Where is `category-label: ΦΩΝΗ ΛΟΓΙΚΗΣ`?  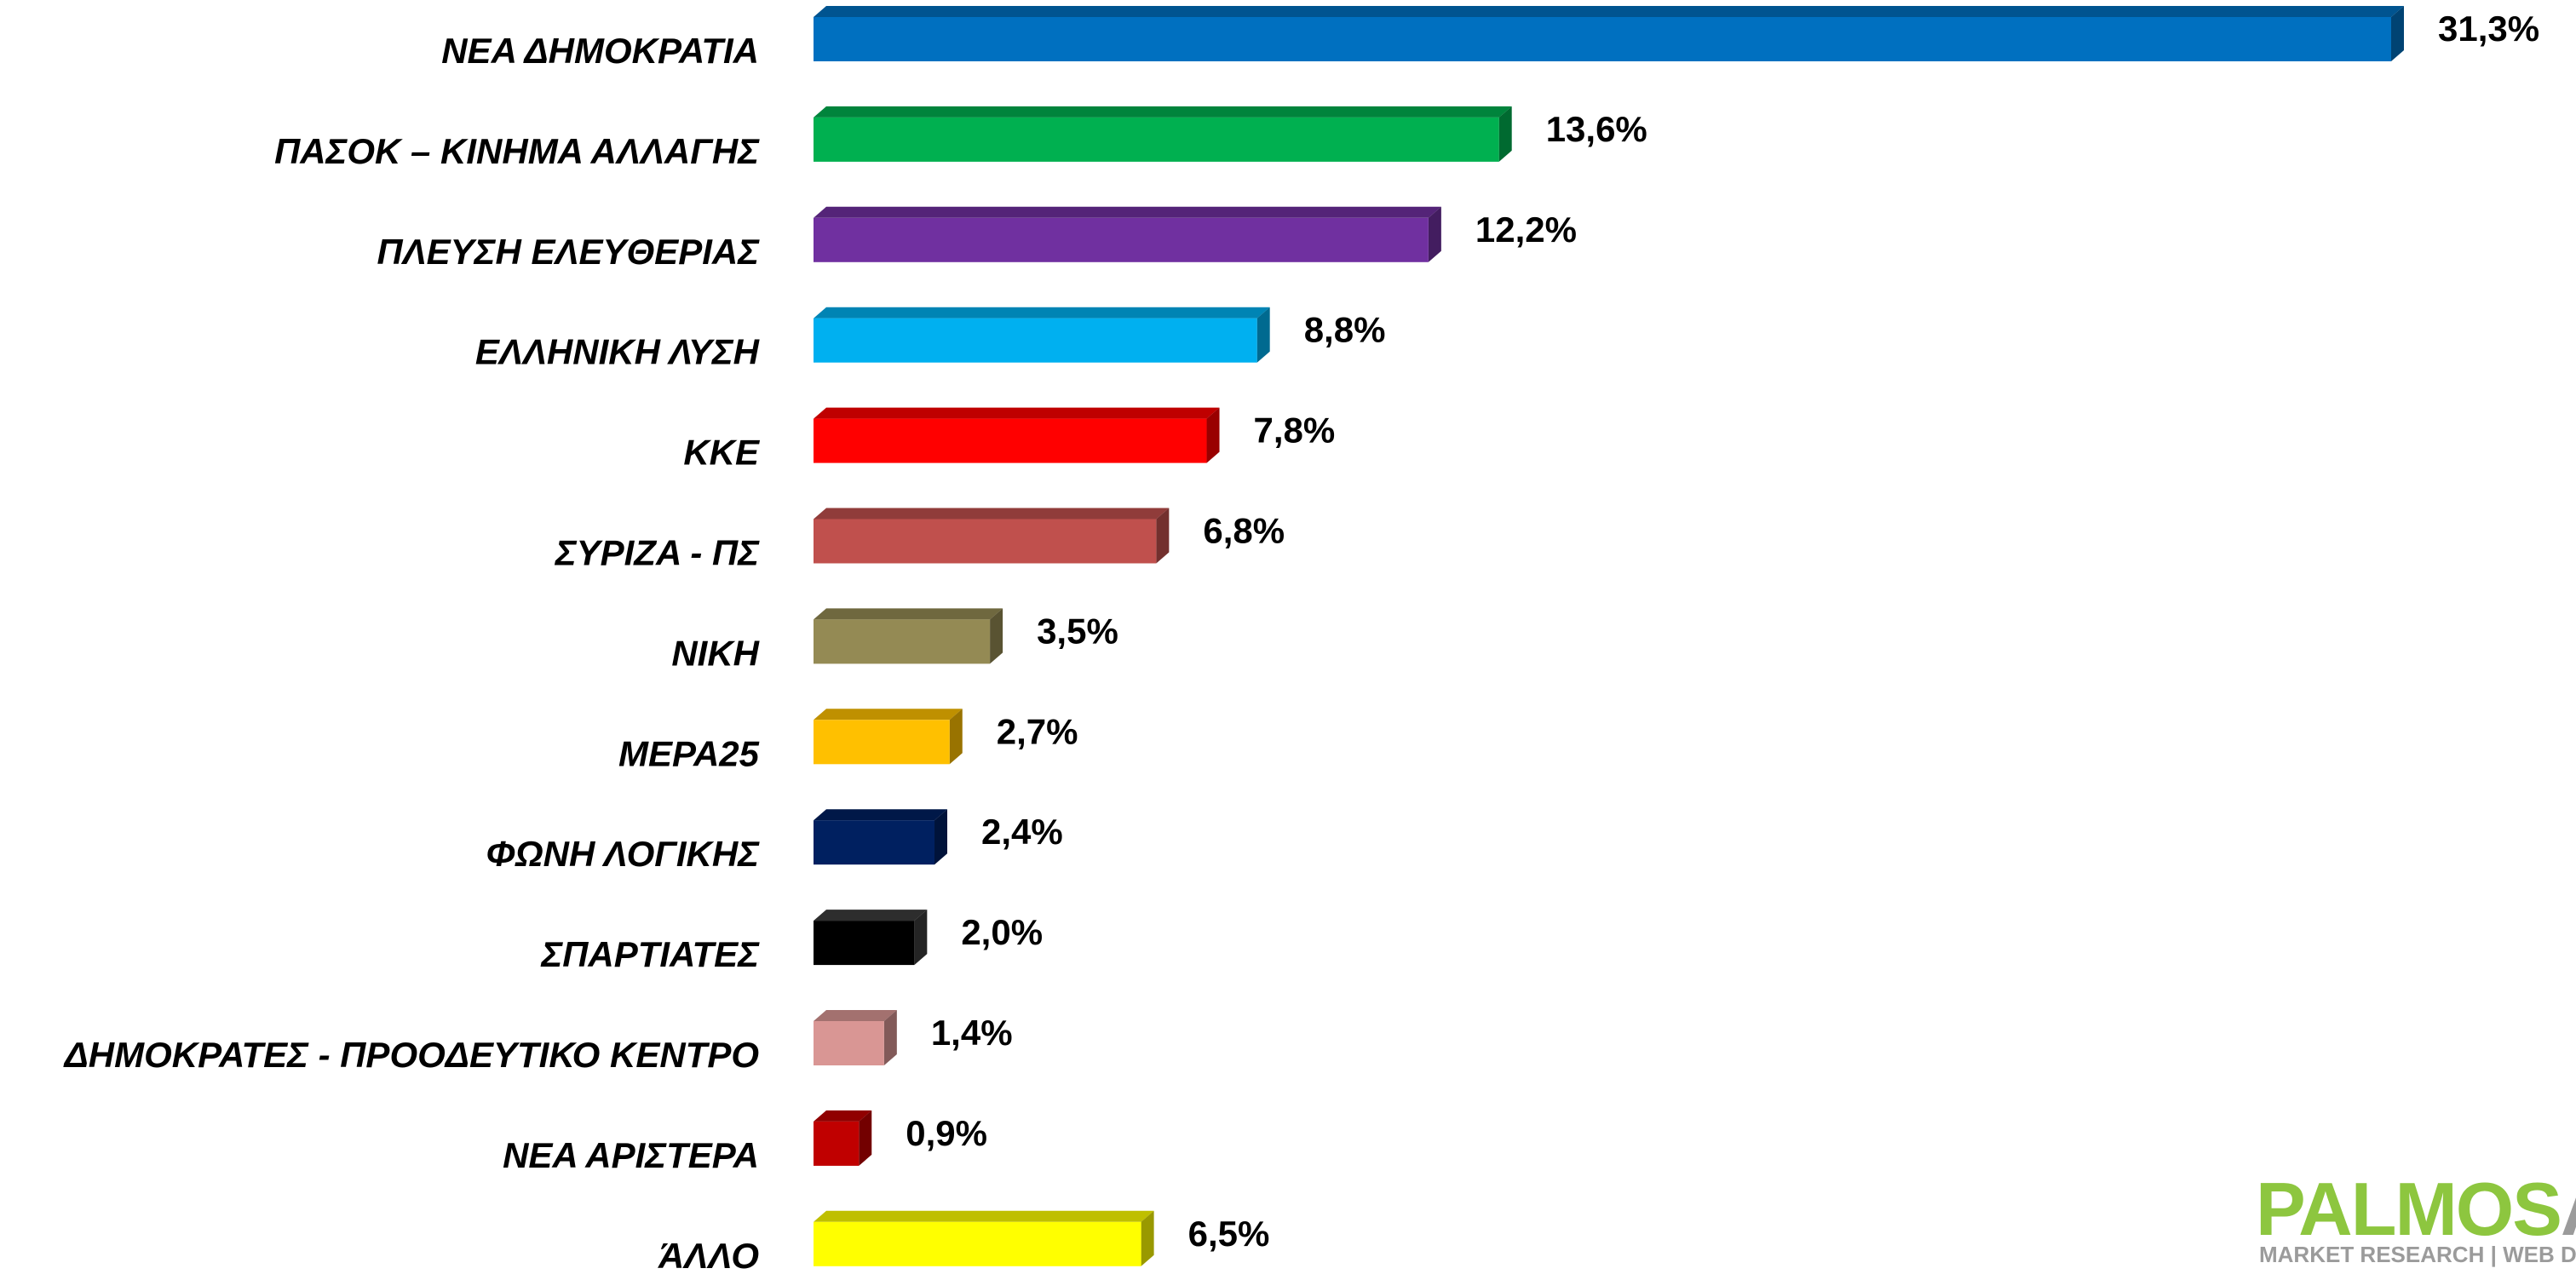
category-label: ΦΩΝΗ ΛΟΓΙΚΗΣ is located at coordinates (623, 854).